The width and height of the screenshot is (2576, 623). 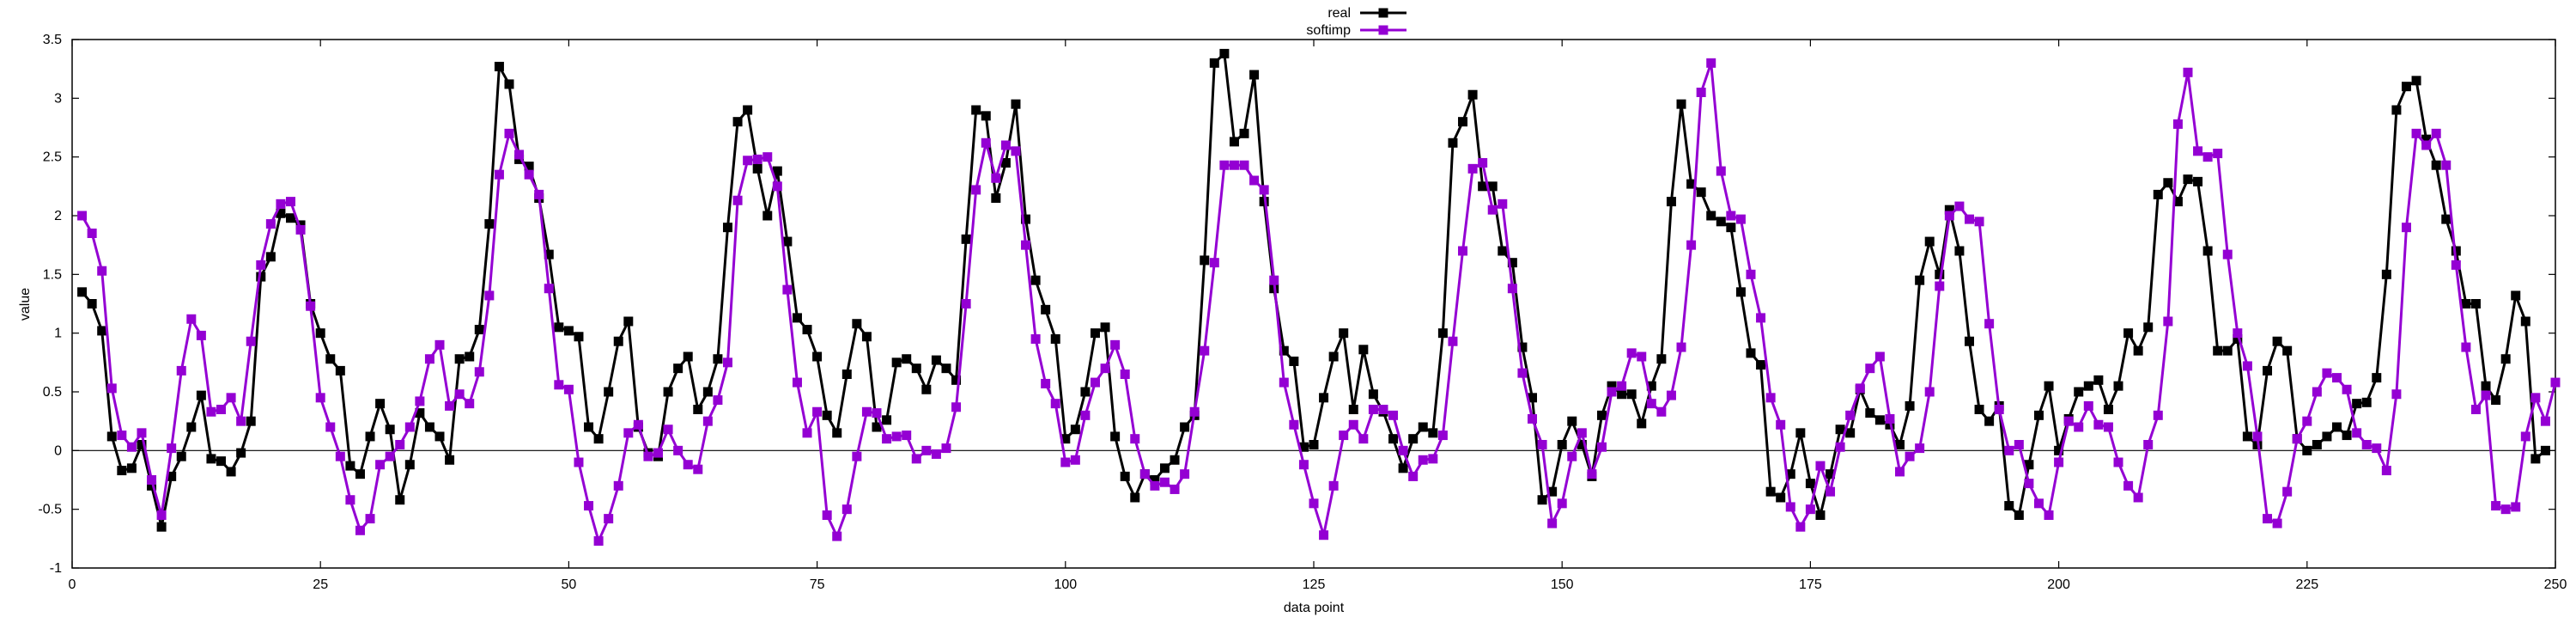 I want to click on legend: real softimp, so click(x=1356, y=22).